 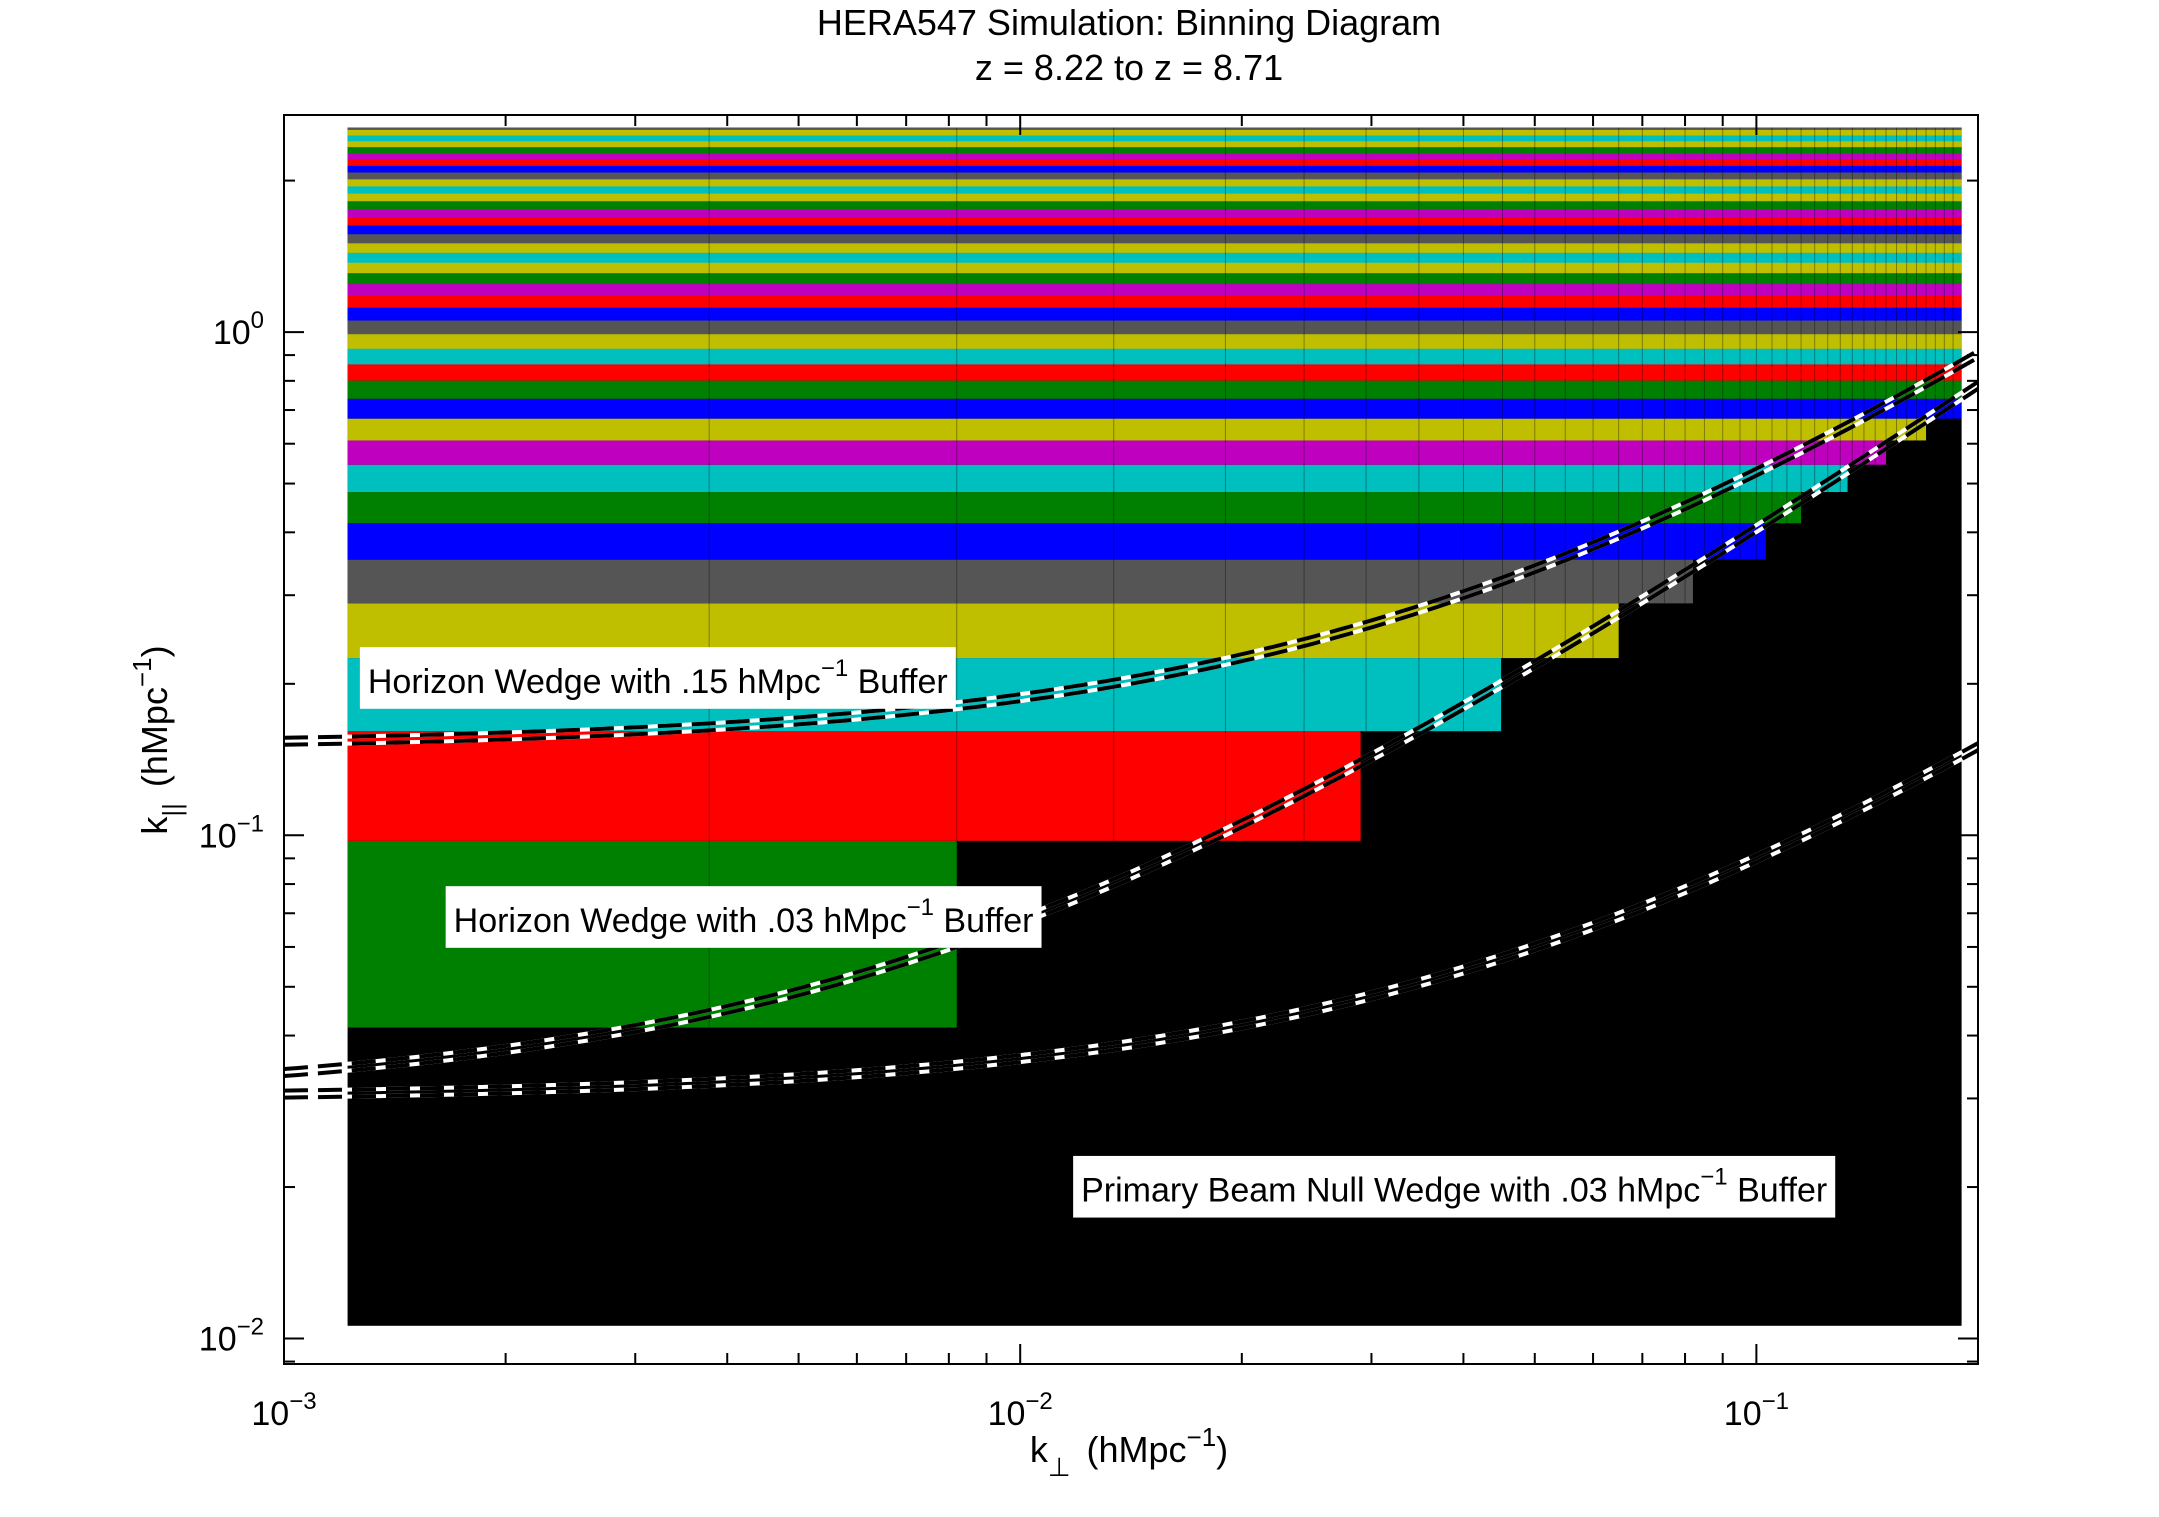 I want to click on x-tick-label-2-exp: −1, so click(x=1775, y=1401).